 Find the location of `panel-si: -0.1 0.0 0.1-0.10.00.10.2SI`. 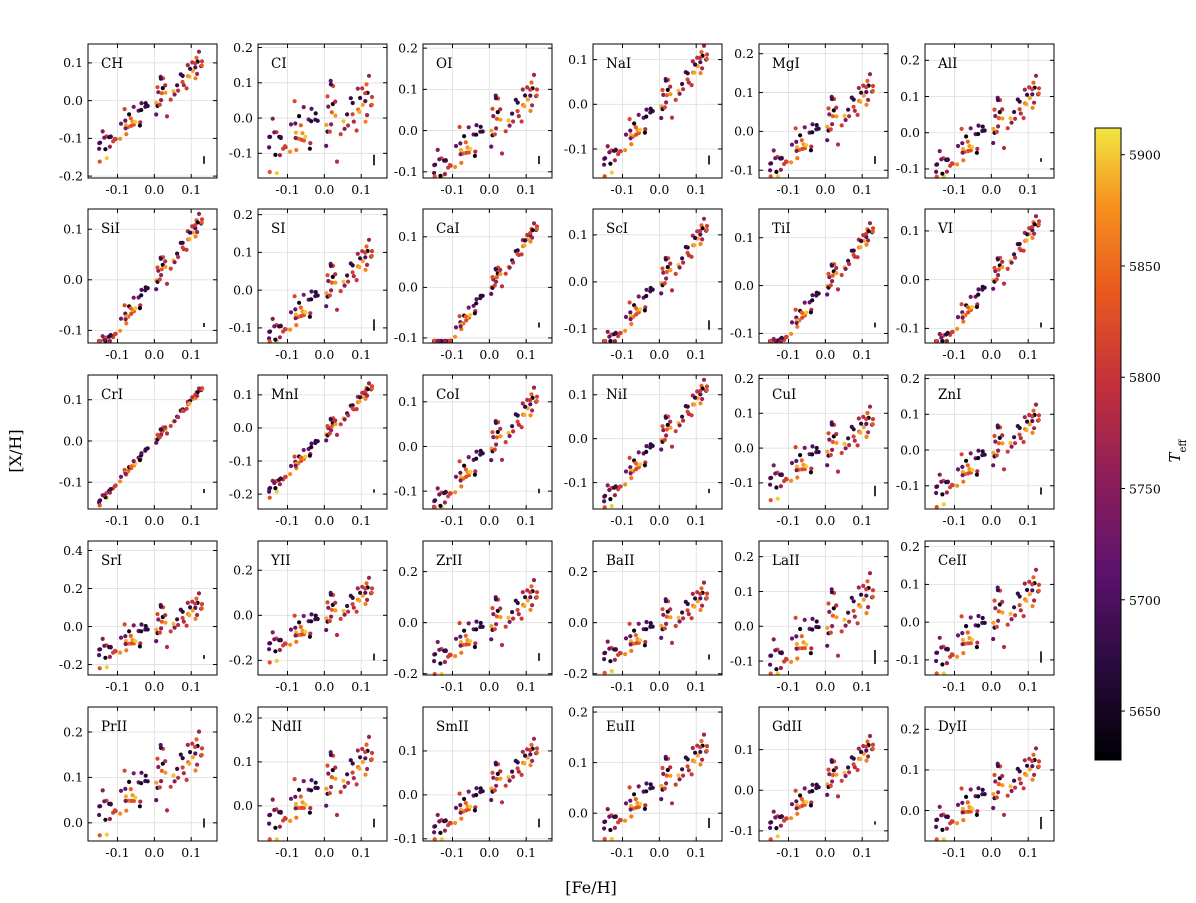

panel-si: -0.1 0.0 0.1-0.10.00.10.2SI is located at coordinates (308, 284).